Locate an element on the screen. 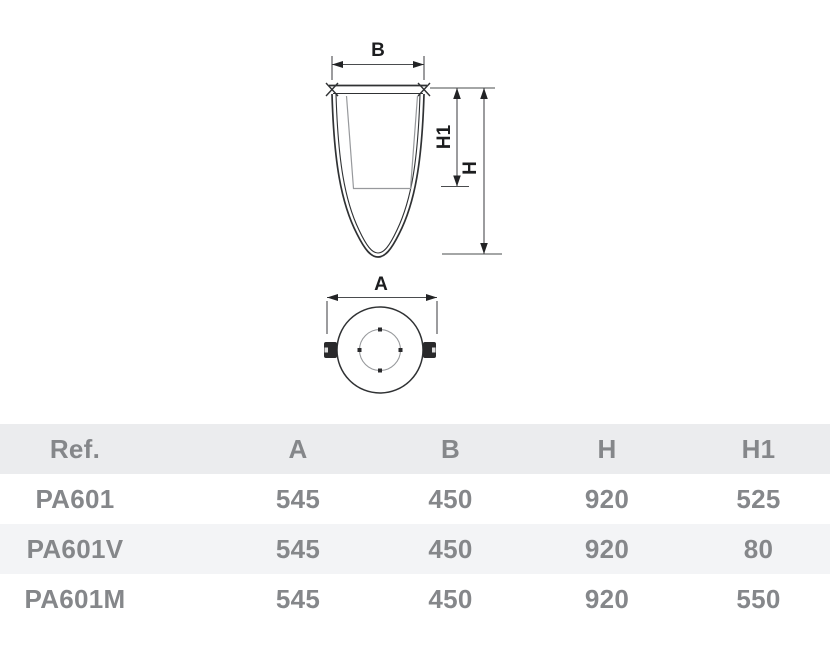 This screenshot has width=830, height=648. dim-label-a: A is located at coordinates (381, 284).